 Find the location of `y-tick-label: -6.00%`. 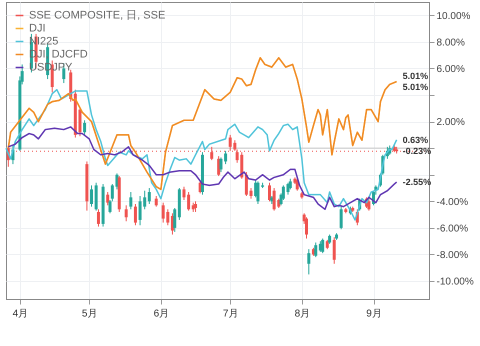

y-tick-label: -6.00% is located at coordinates (452, 228).